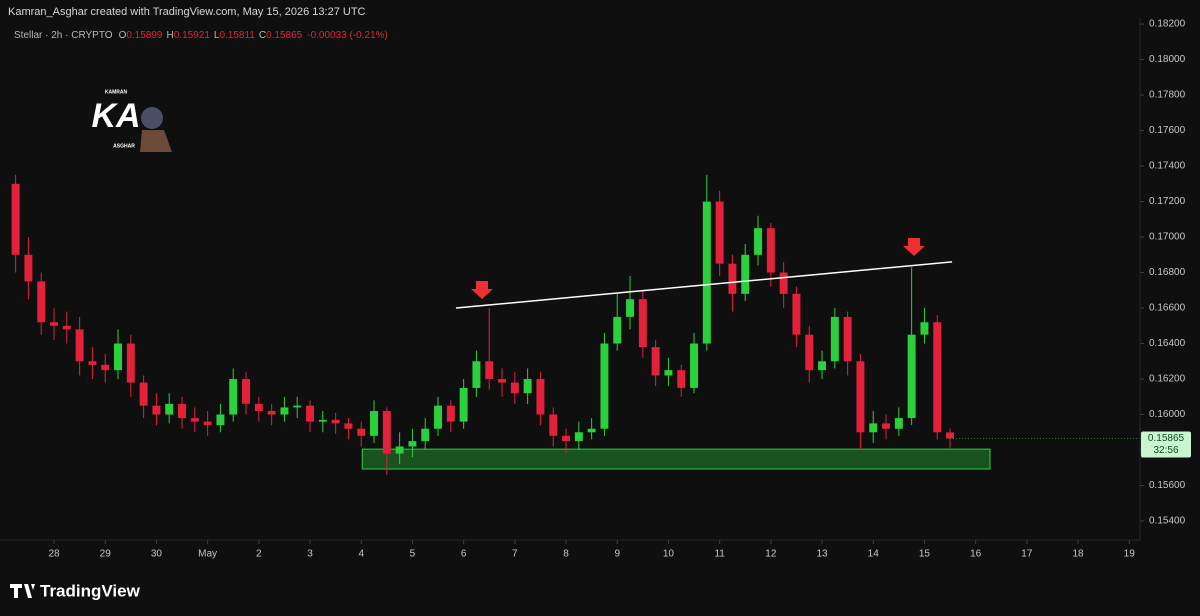 The height and width of the screenshot is (616, 1200). I want to click on y-tick-label: 0.16600, so click(1167, 308).